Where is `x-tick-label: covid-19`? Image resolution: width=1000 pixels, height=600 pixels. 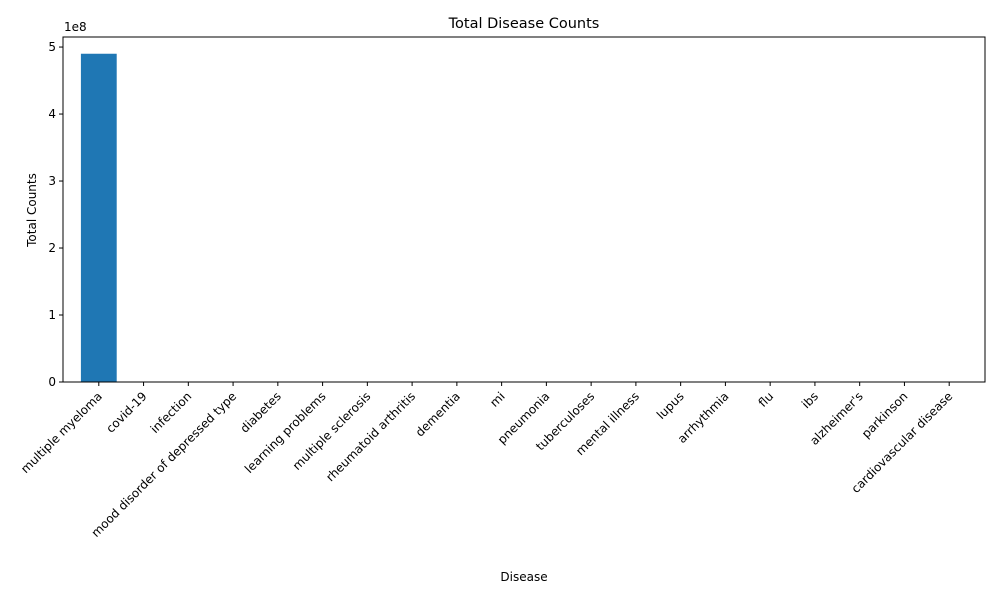 x-tick-label: covid-19 is located at coordinates (126, 412).